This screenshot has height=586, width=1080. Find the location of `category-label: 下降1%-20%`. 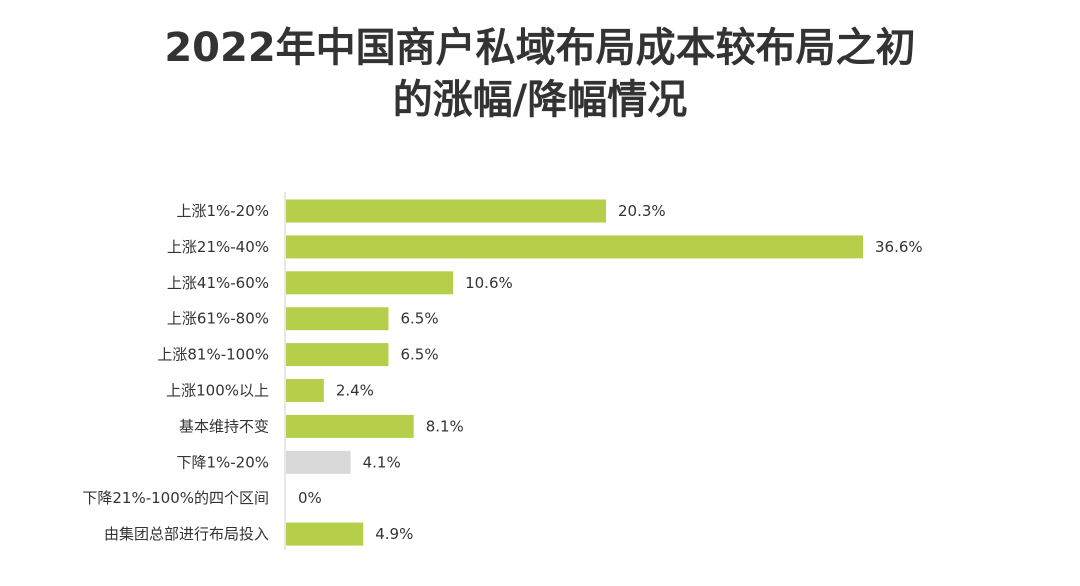

category-label: 下降1%-20% is located at coordinates (222, 462).